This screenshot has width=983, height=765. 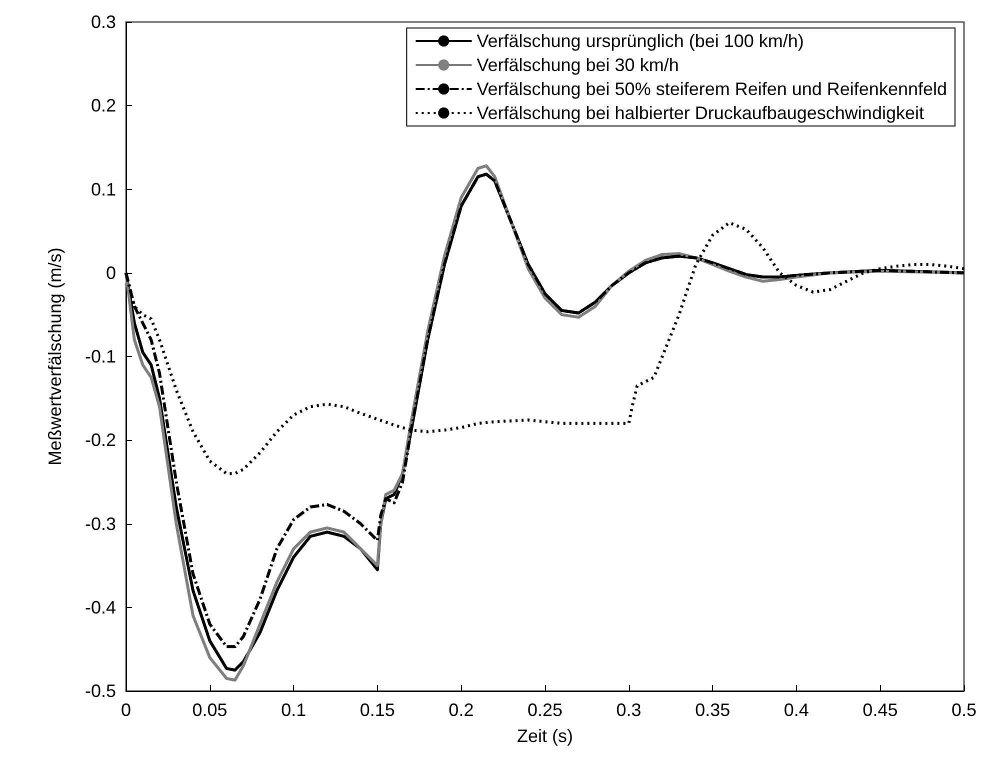 I want to click on x-tick-label: 0.4, so click(x=796, y=710).